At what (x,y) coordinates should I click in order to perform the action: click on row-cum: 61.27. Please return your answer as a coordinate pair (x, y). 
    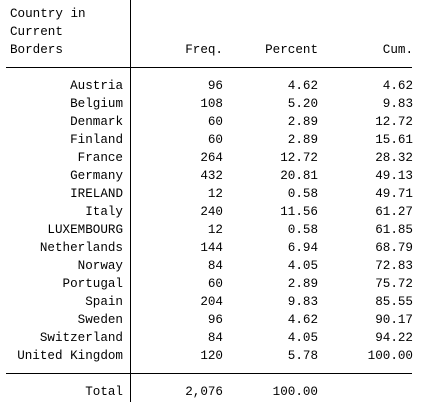
    Looking at the image, I should click on (394, 212).